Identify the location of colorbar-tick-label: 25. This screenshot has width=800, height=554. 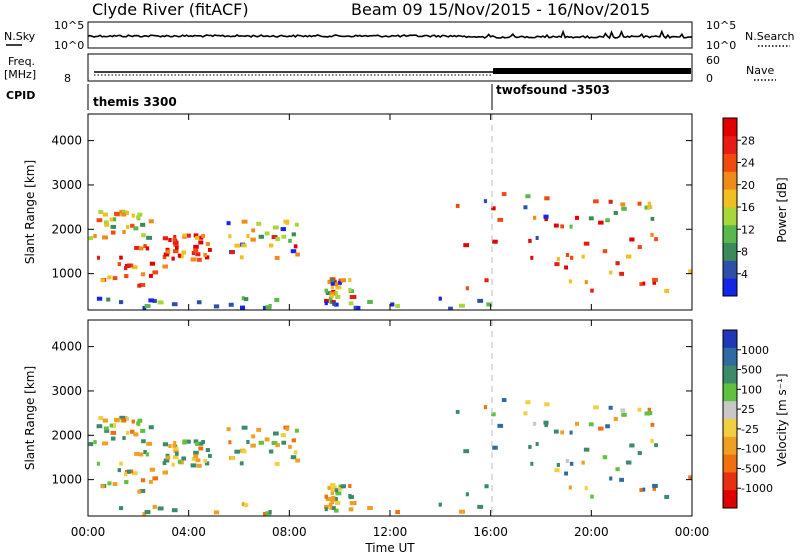
(748, 409).